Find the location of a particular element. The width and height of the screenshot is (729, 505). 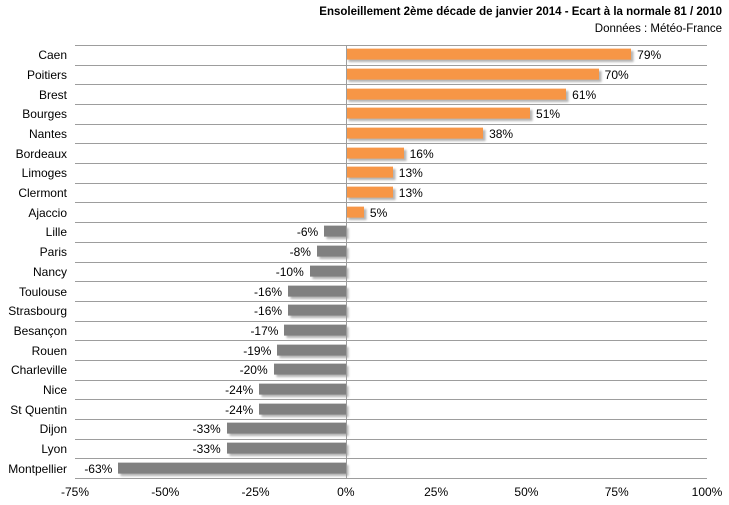

category-label: Rouen is located at coordinates (49, 350).